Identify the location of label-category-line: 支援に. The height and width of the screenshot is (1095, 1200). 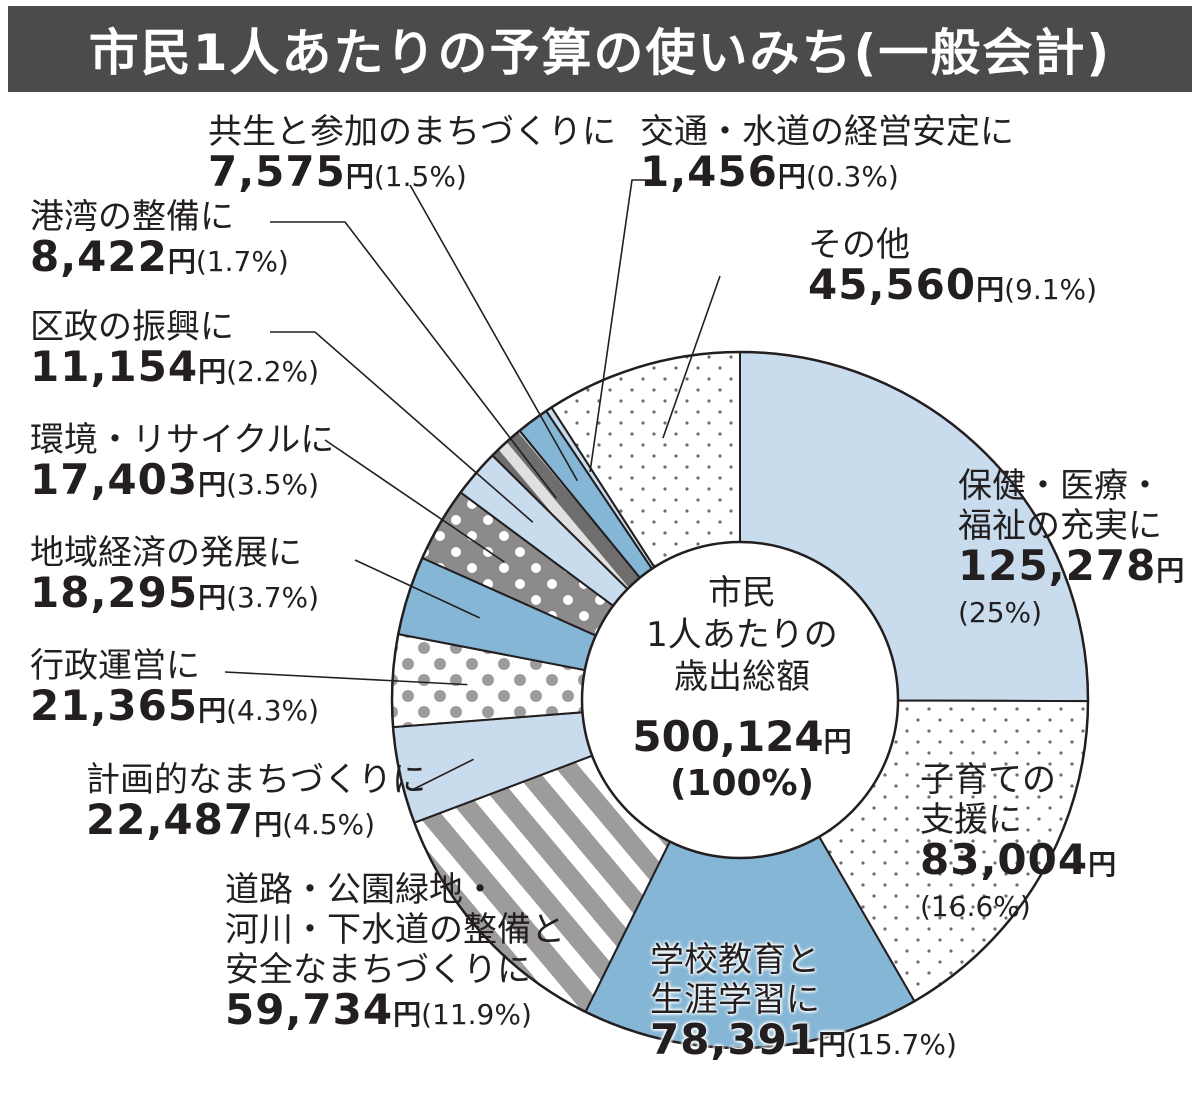
(971, 820).